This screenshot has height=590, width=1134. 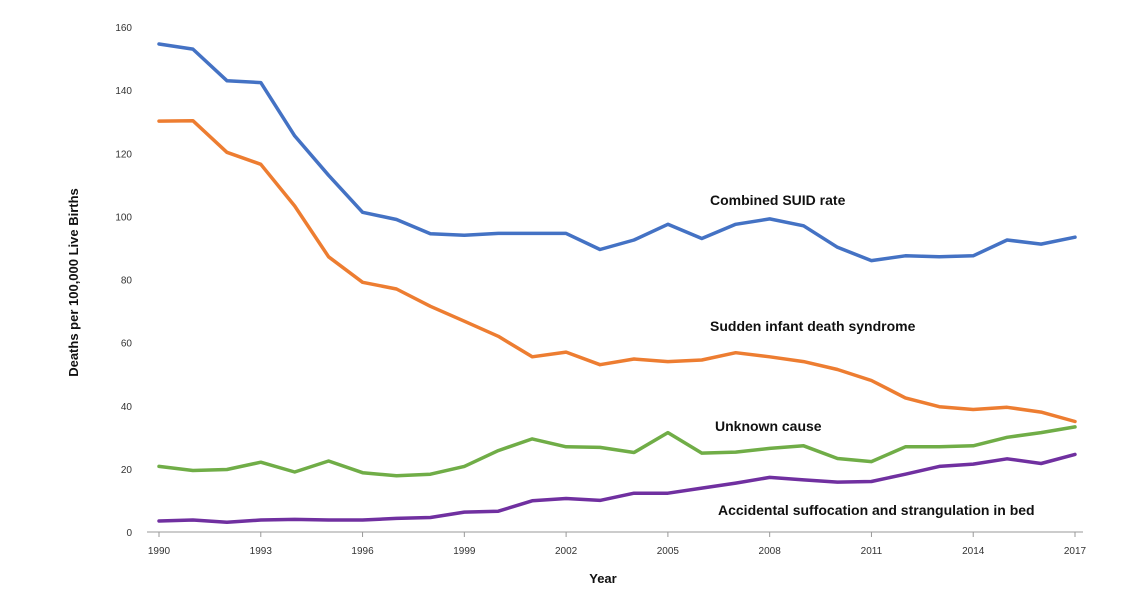 I want to click on x-tick-label: 2008, so click(x=770, y=551).